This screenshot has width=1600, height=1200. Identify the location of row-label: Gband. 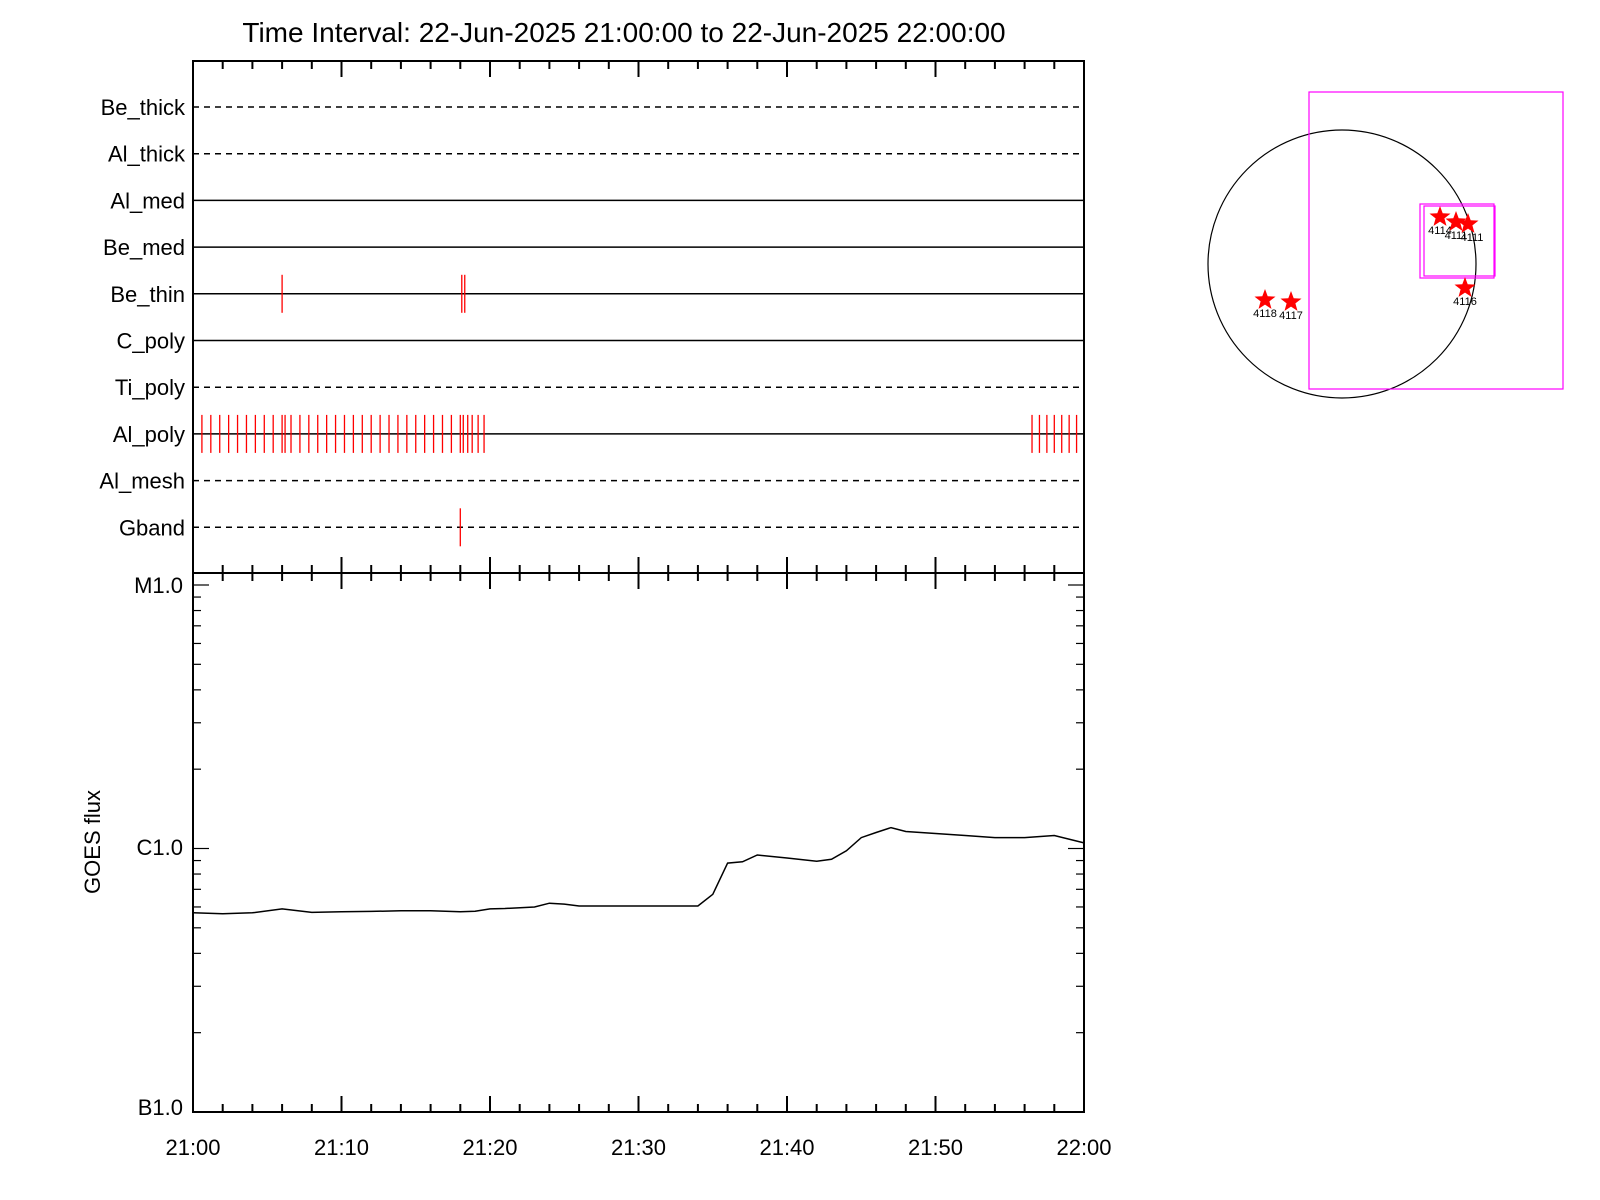
(152, 527).